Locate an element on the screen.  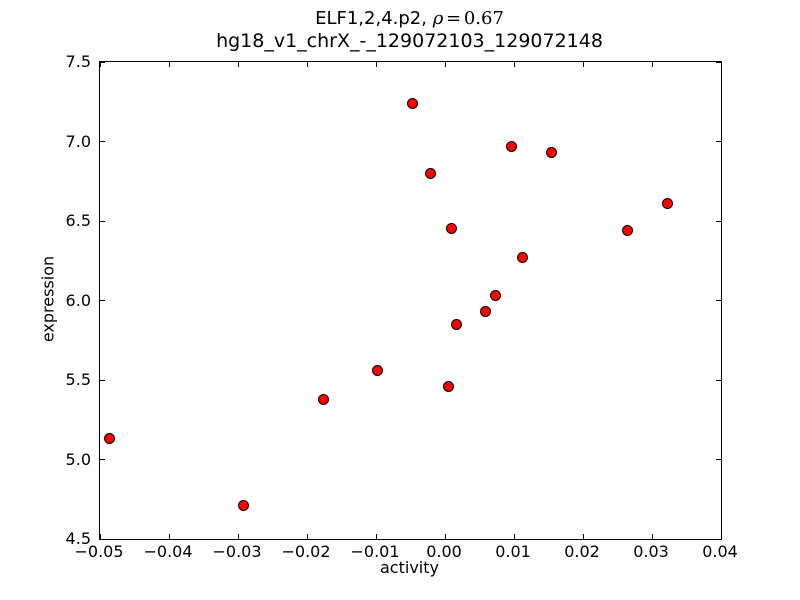
chart-title: ELF1,2,4.p2, ρ = 0.67 is located at coordinates (409, 19).